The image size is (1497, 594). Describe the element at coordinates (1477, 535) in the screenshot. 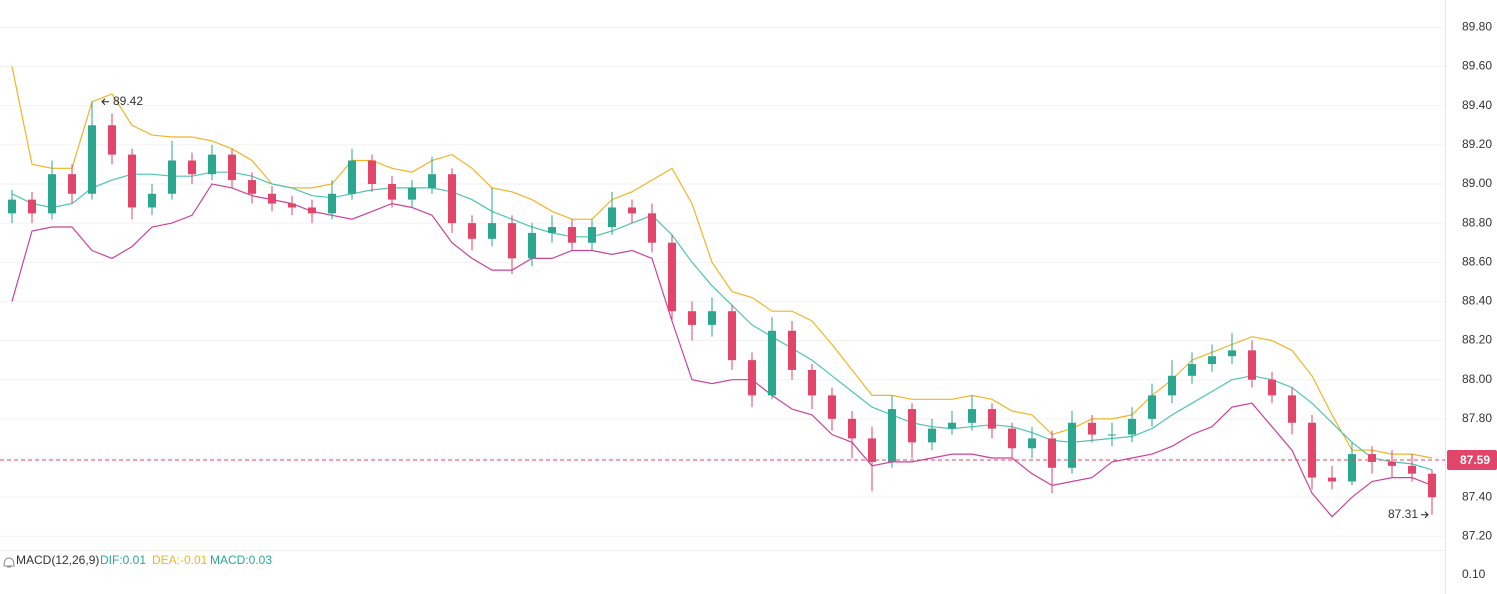

I see `y-tick-label: 87.20` at that location.